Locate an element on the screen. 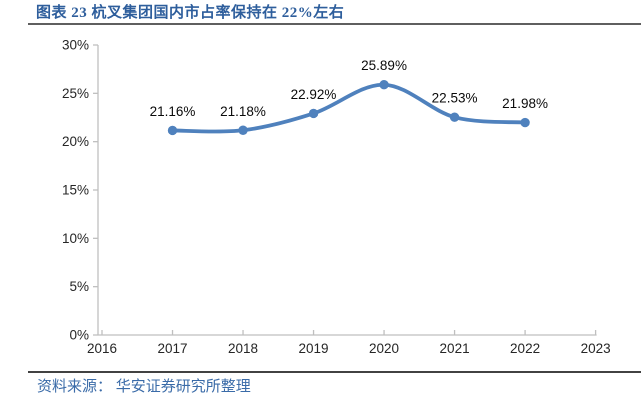 The image size is (641, 404). y-tick-label: 10% is located at coordinates (75, 238).